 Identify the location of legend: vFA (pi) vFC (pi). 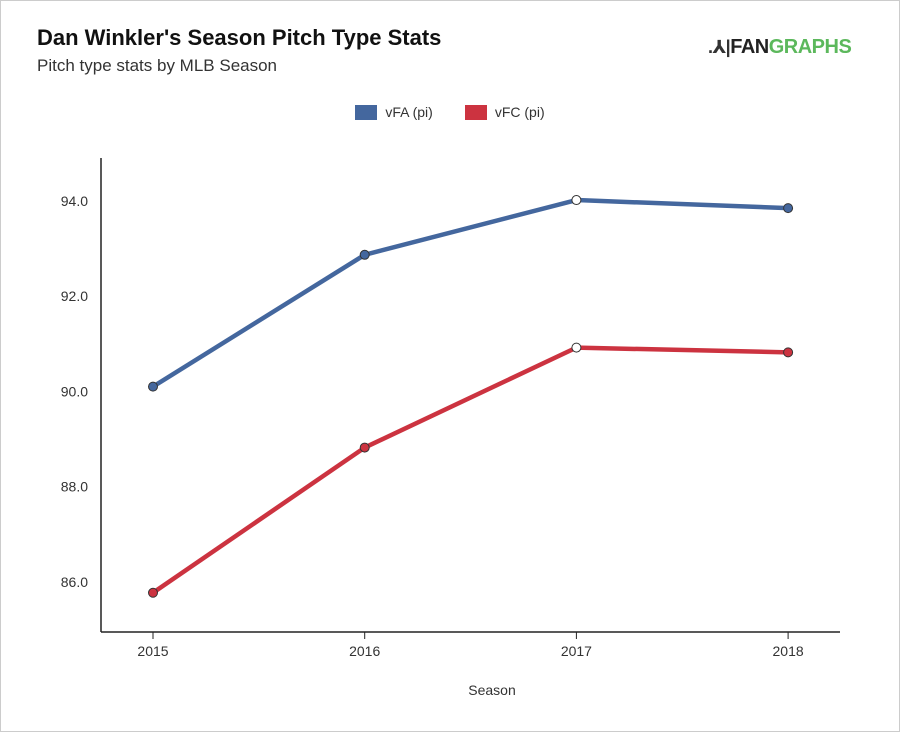
(450, 112).